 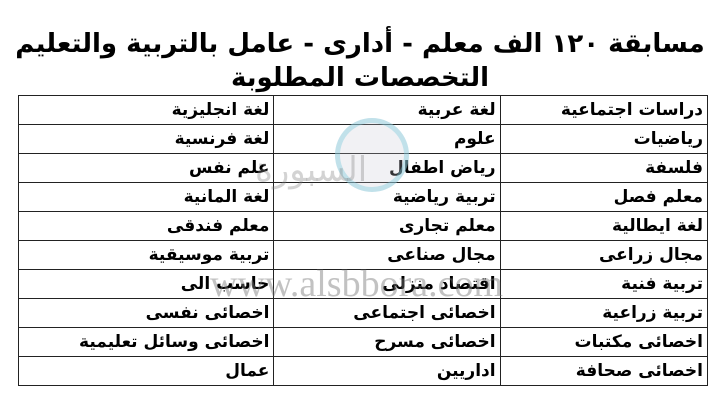 What do you see at coordinates (387, 168) in the screenshot?
I see `table-cell: رياض اطفال` at bounding box center [387, 168].